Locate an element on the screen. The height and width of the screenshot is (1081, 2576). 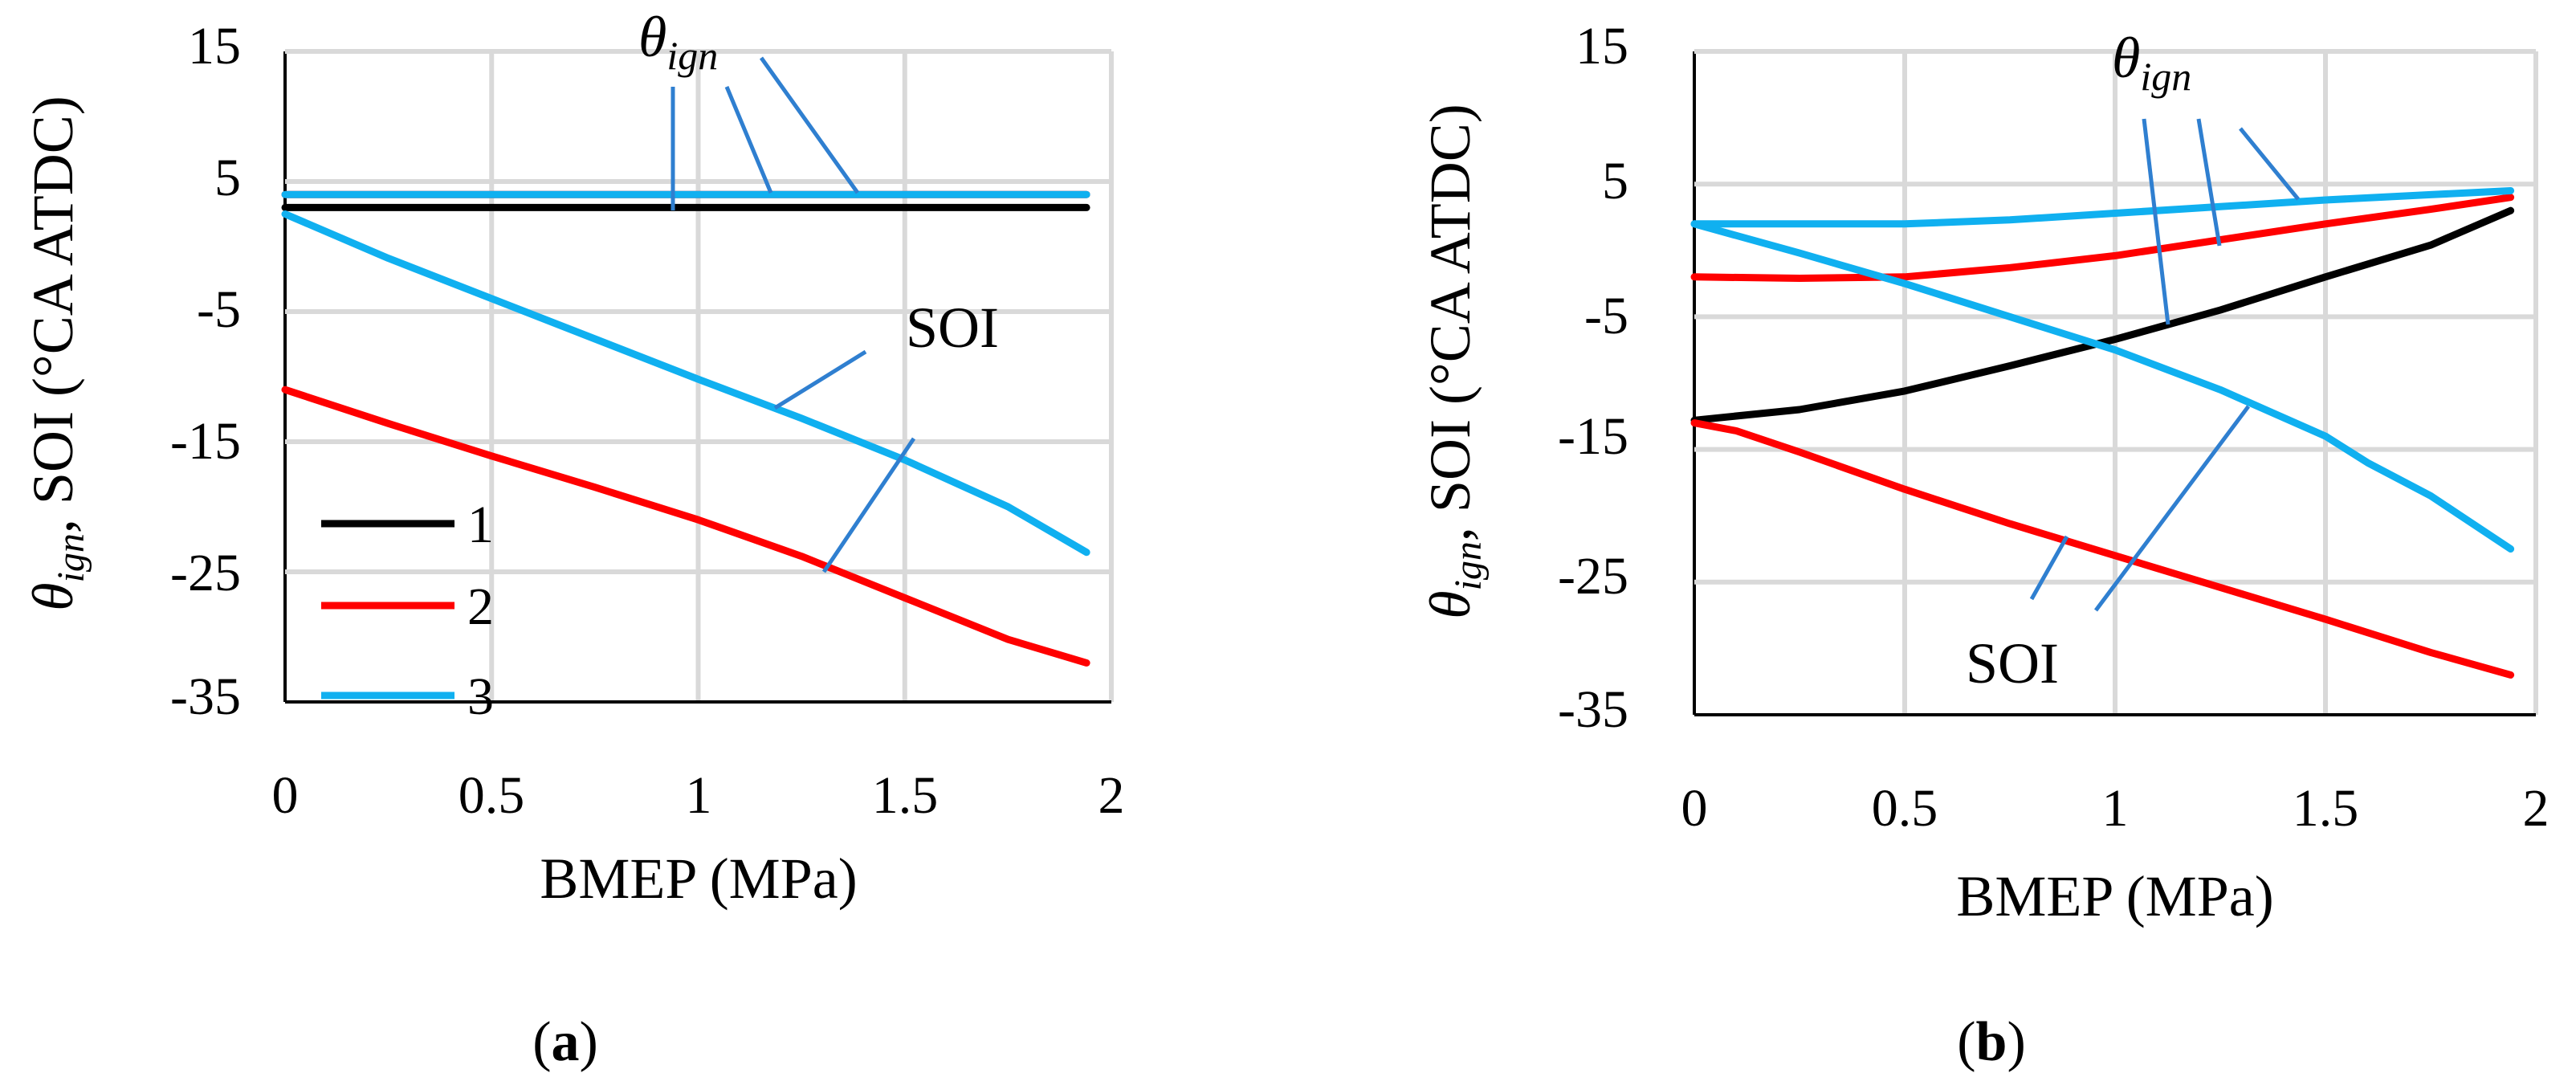
y-tick-label-b: 5 is located at coordinates (1615, 181).